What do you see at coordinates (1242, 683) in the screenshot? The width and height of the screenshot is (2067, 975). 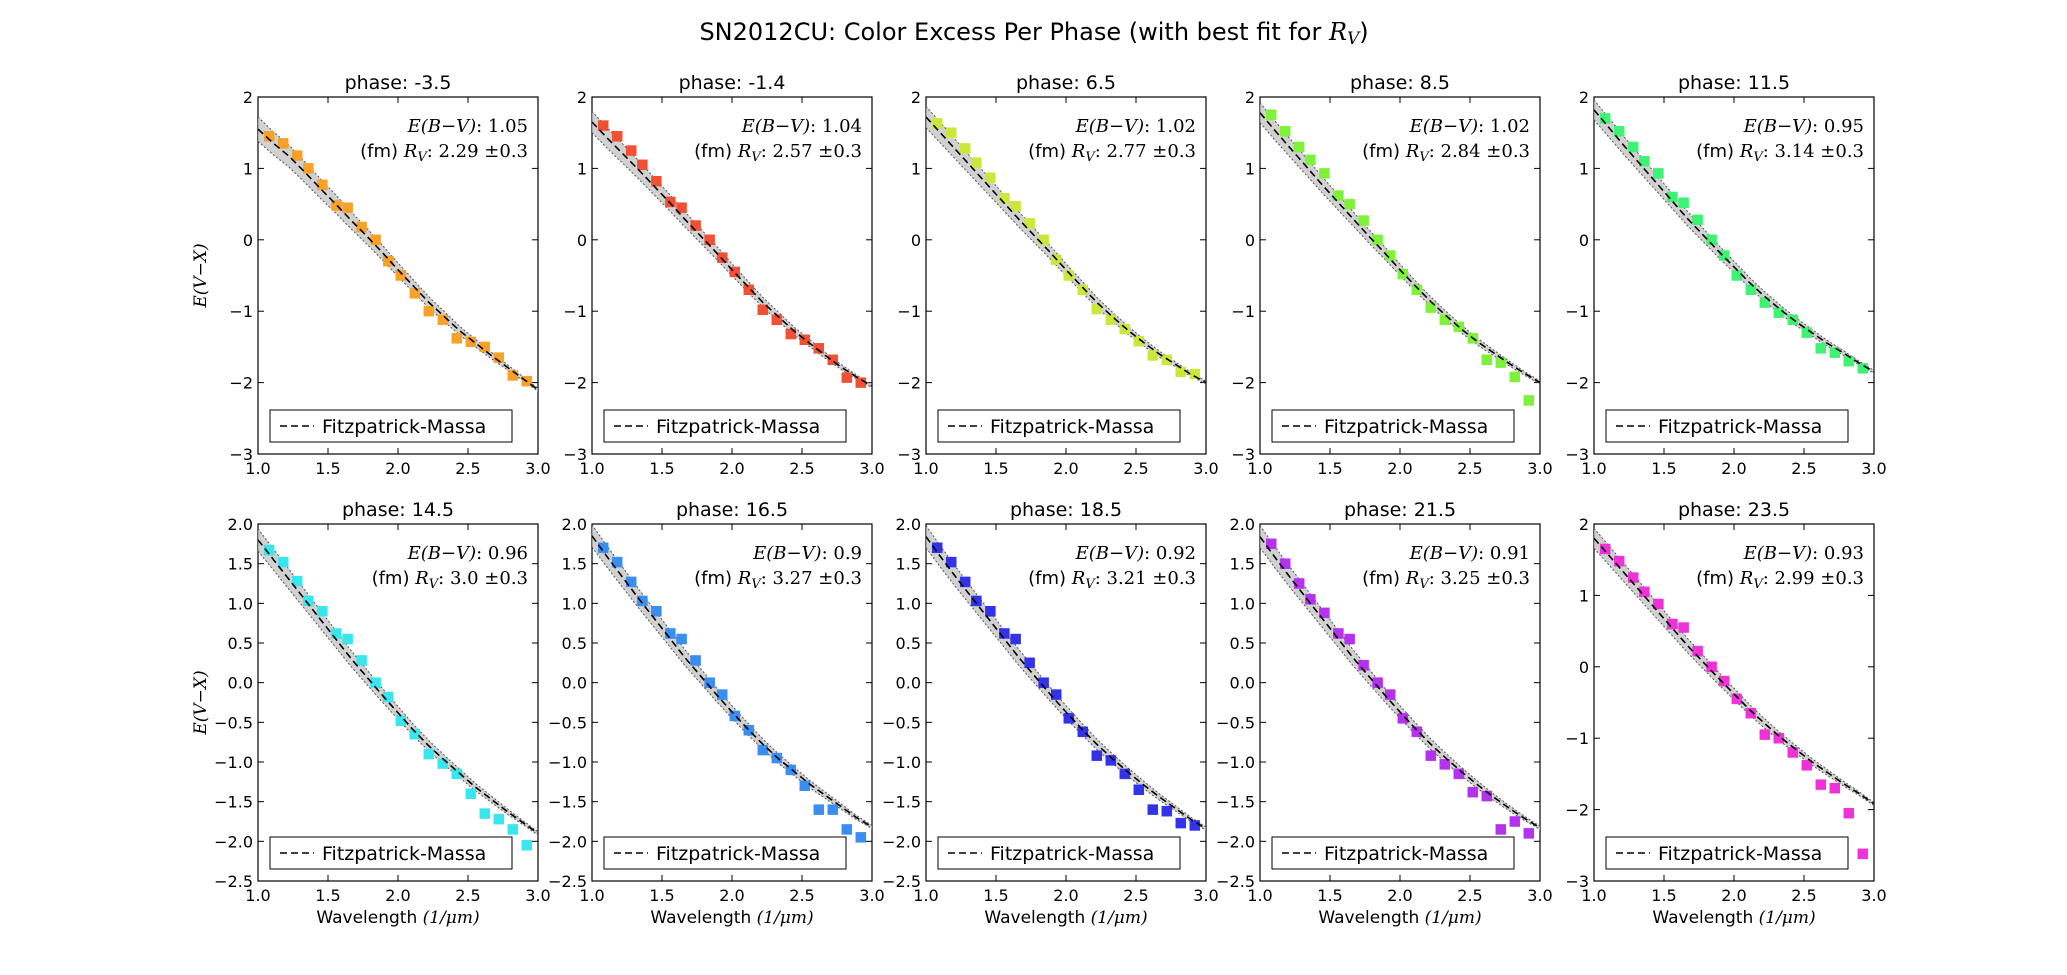 I see `y-tick-label: 0.0` at bounding box center [1242, 683].